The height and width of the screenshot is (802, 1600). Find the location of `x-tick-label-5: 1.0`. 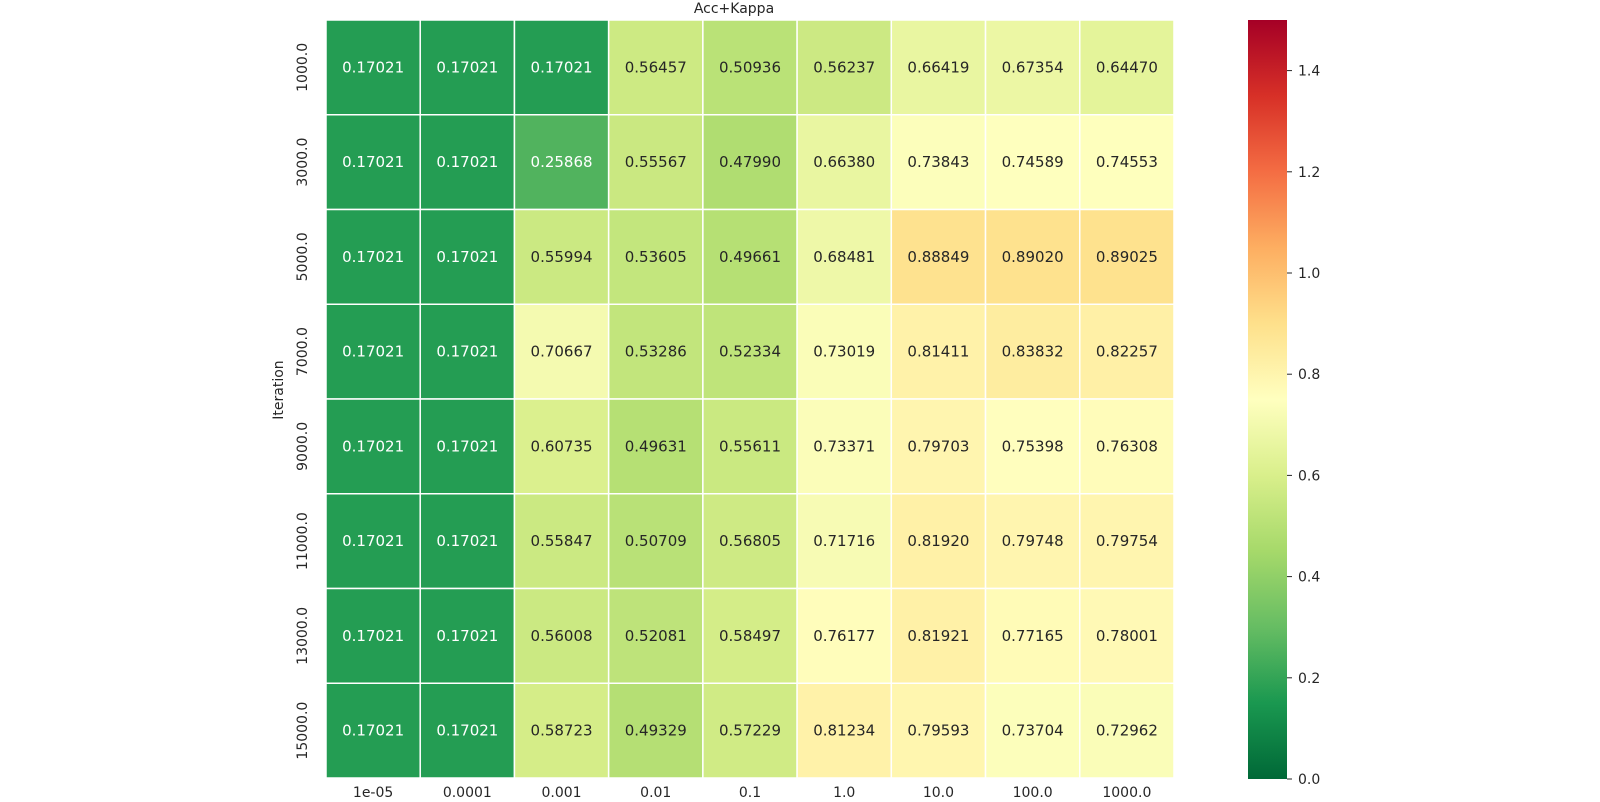

x-tick-label-5: 1.0 is located at coordinates (844, 793).